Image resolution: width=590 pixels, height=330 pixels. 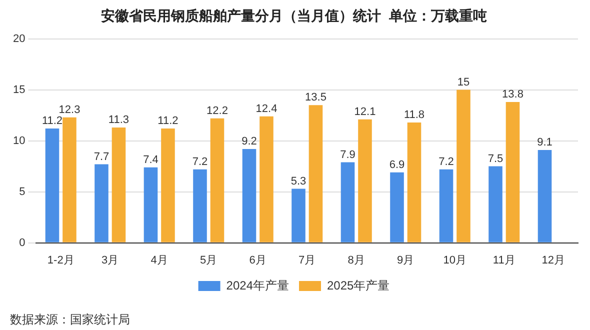 I want to click on data-label: 15, so click(x=463, y=82).